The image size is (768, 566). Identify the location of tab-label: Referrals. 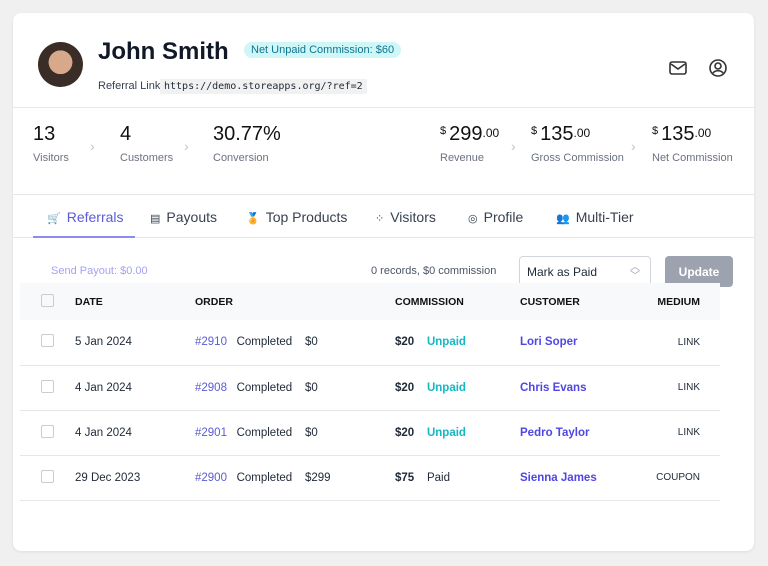
(95, 217).